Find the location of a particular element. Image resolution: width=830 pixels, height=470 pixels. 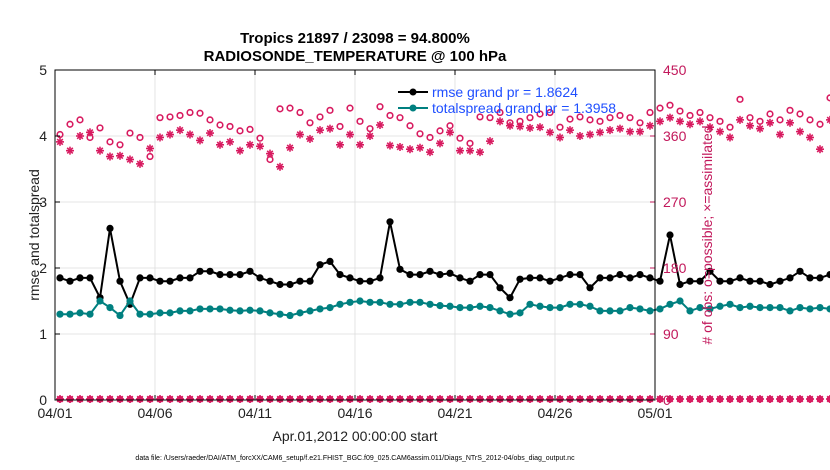

y-right-tick-label: 0 is located at coordinates (667, 400).